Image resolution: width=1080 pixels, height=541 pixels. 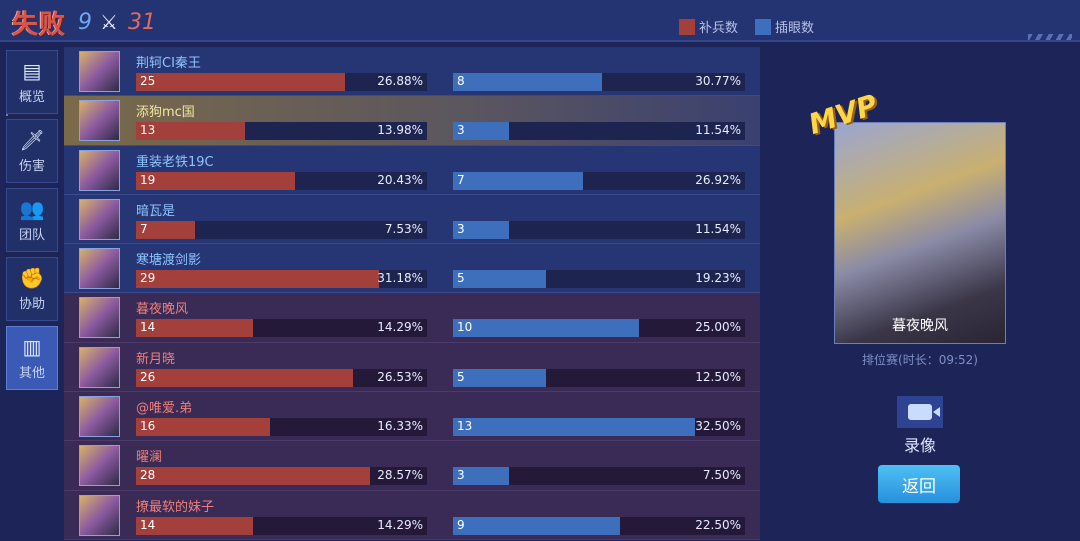 What do you see at coordinates (164, 409) in the screenshot?
I see `player-name: @唯爱.弟` at bounding box center [164, 409].